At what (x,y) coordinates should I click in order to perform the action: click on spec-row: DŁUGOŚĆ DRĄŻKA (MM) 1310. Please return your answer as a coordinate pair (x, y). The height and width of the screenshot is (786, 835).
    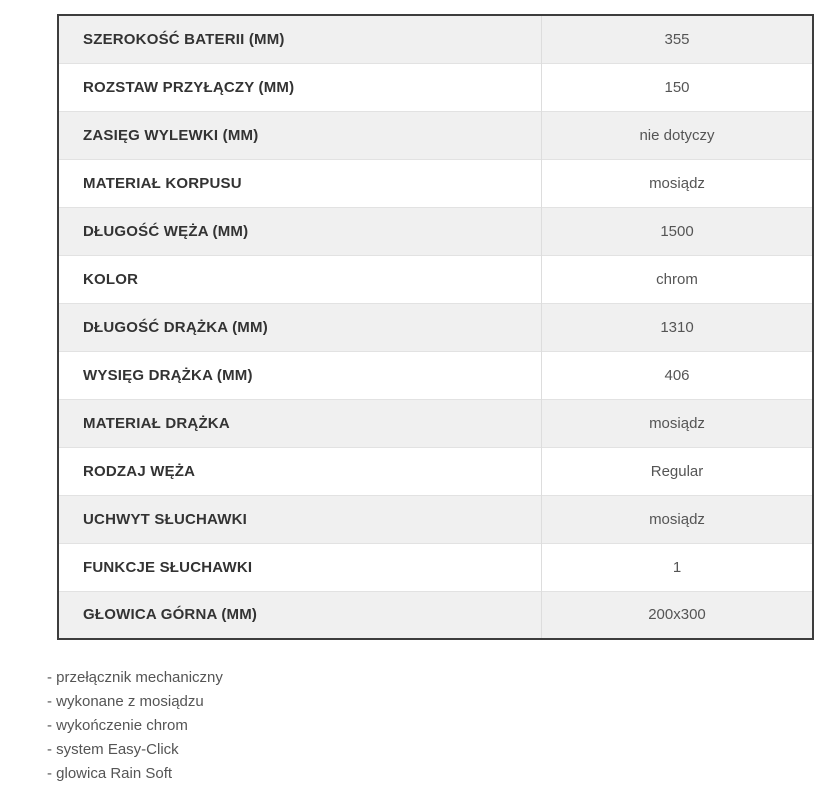
    Looking at the image, I should click on (435, 326).